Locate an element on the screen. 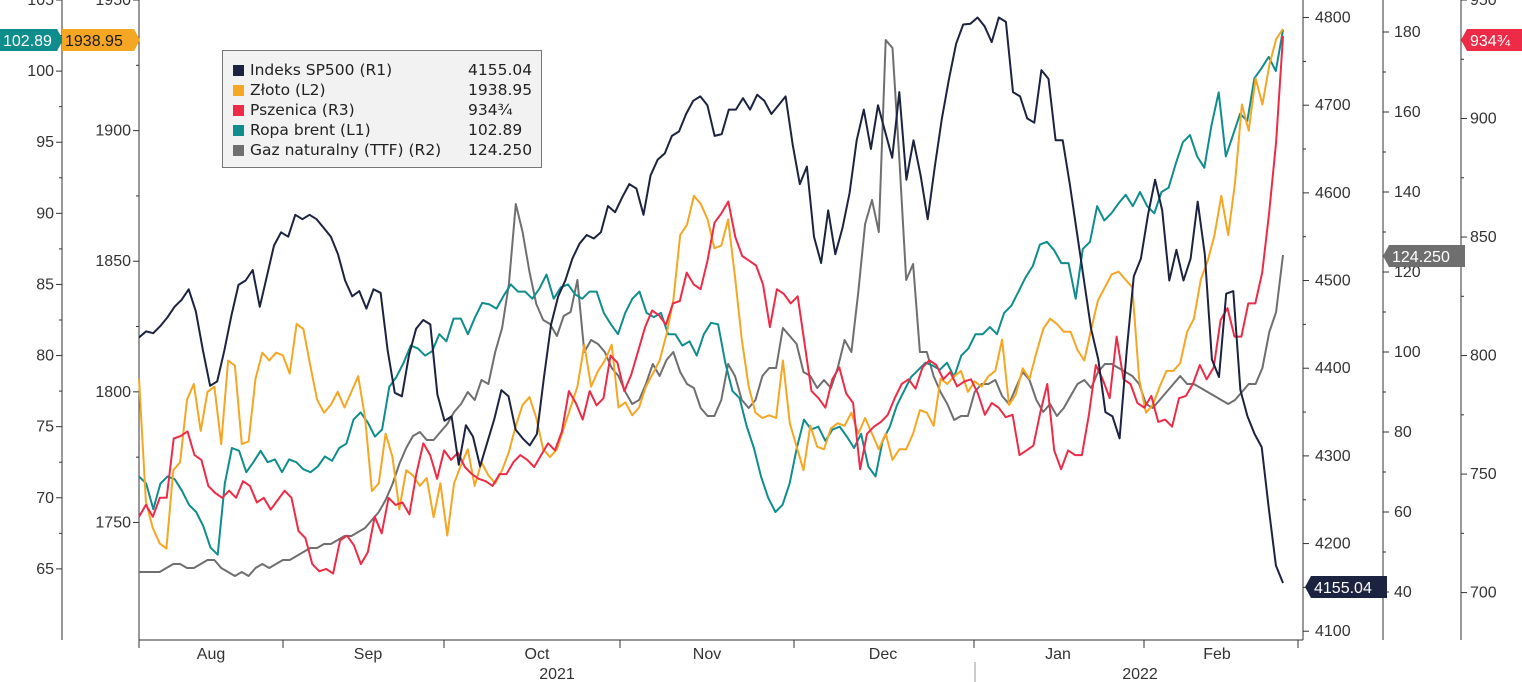  badge-sp500: 4155.04 is located at coordinates (1346, 587).